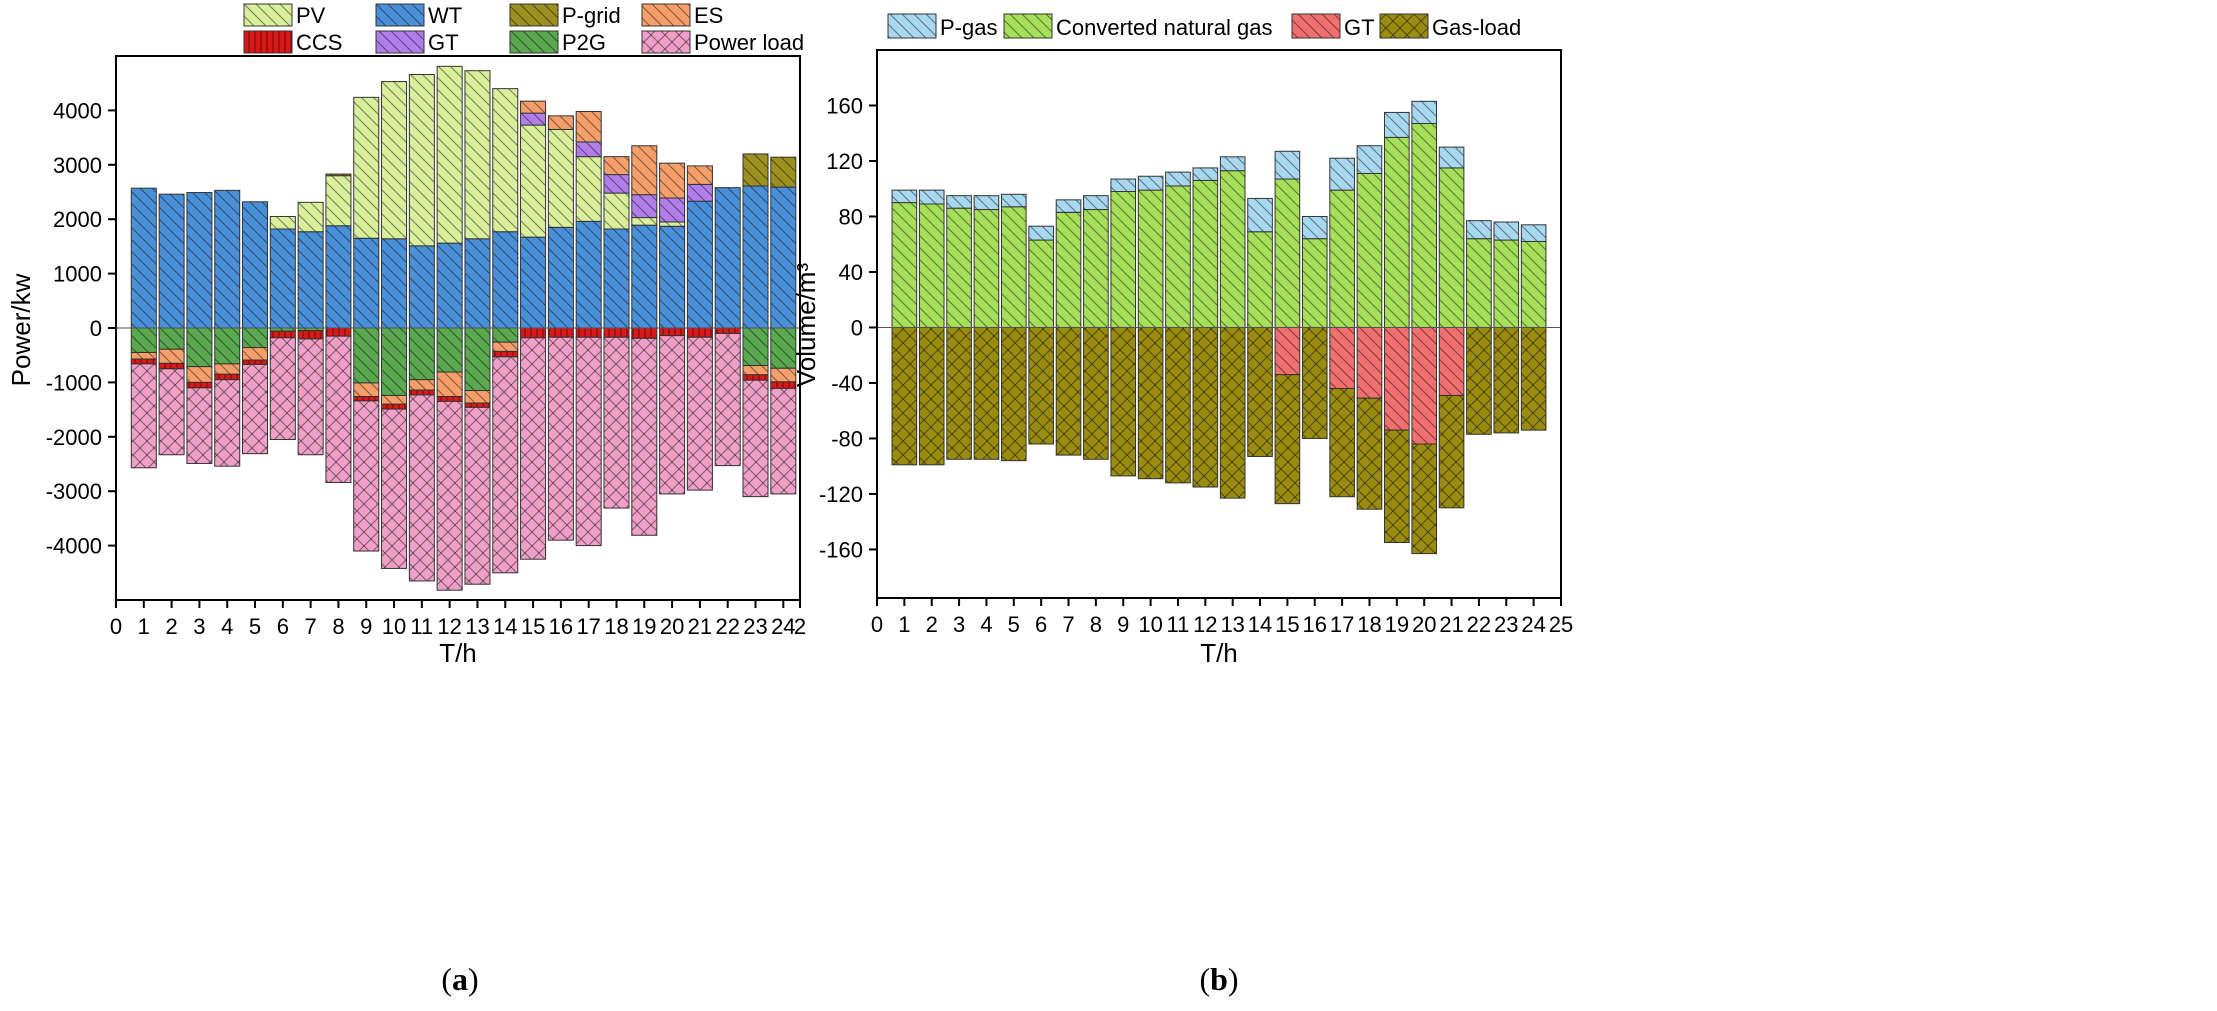 This screenshot has height=1011, width=2217. What do you see at coordinates (1342, 258) in the screenshot?
I see `bar-converted-natural-gas-pos-t17` at bounding box center [1342, 258].